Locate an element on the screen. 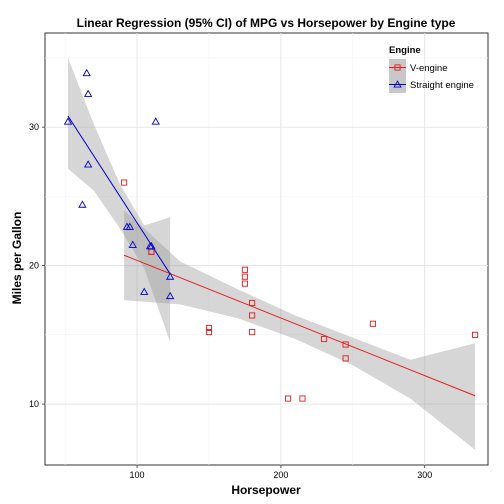 The height and width of the screenshot is (504, 504). x-tick-label: 300 is located at coordinates (424, 475).